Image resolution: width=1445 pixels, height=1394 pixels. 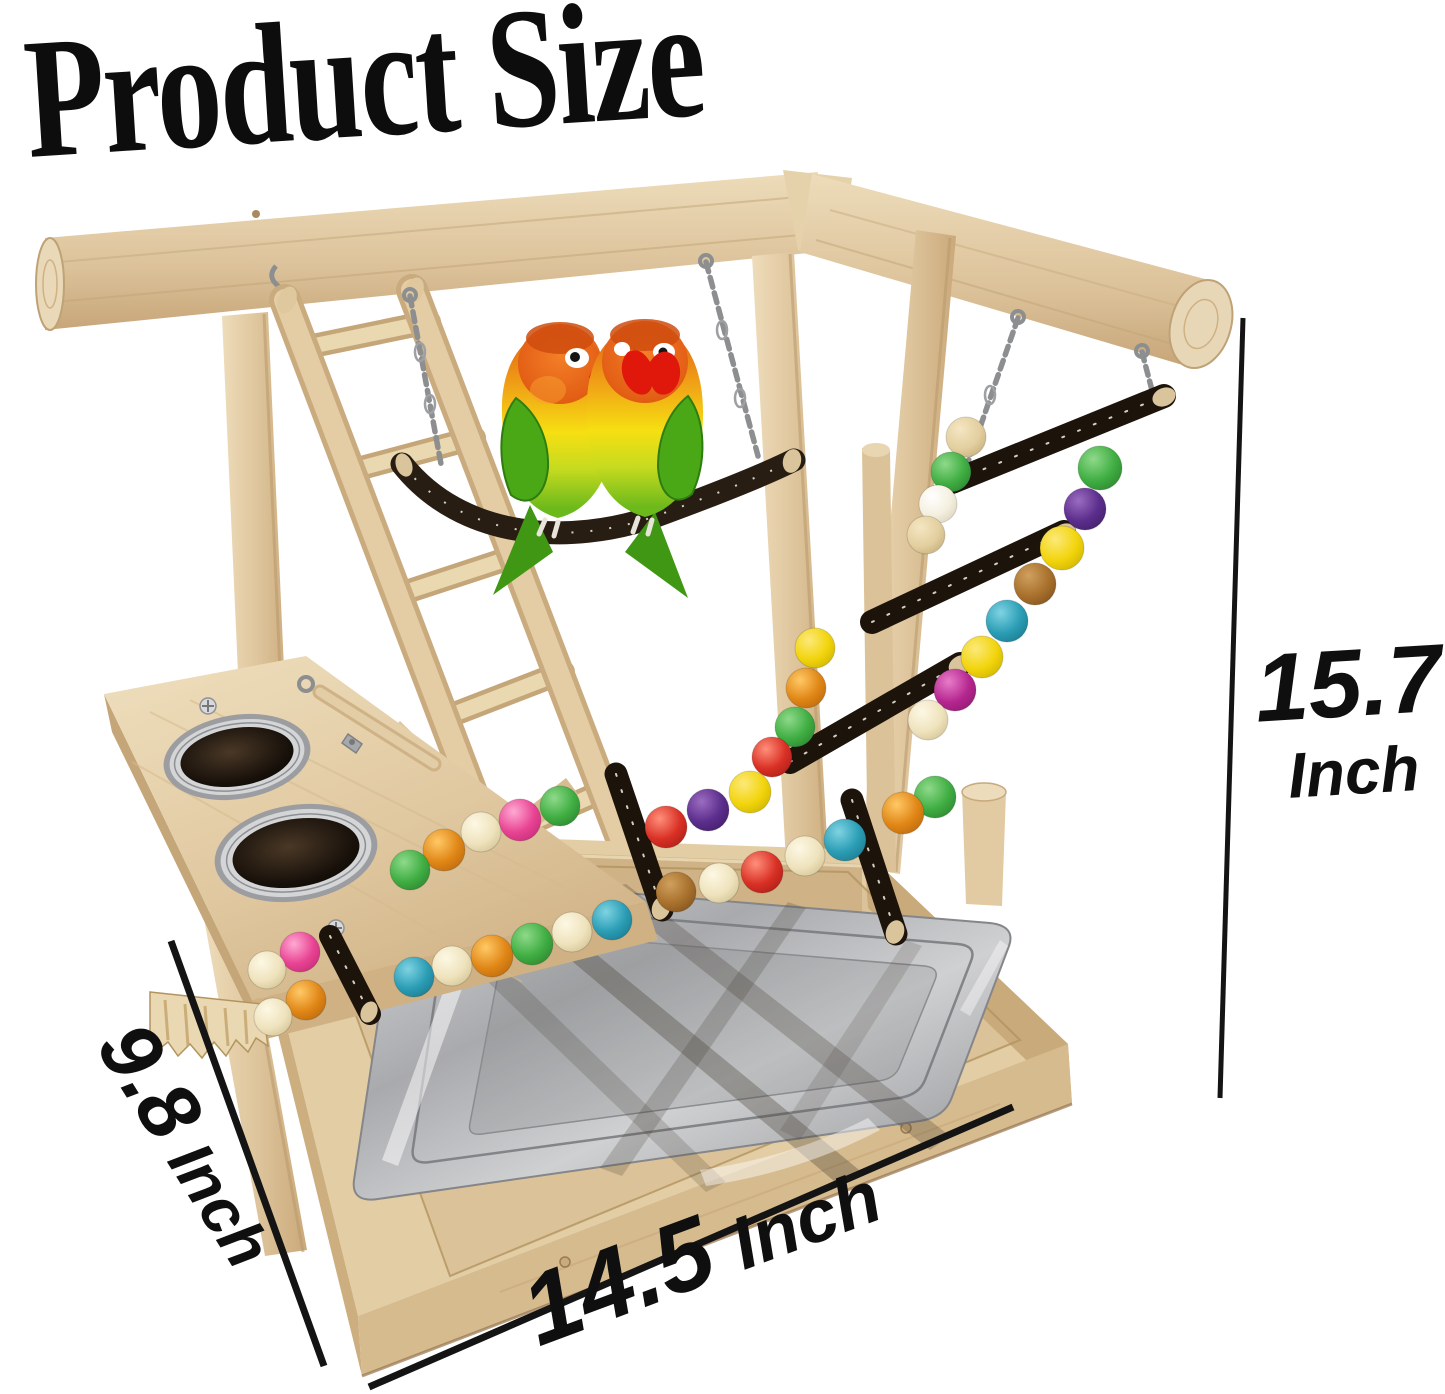 I want to click on hanging-ladder, so click(x=472, y=632).